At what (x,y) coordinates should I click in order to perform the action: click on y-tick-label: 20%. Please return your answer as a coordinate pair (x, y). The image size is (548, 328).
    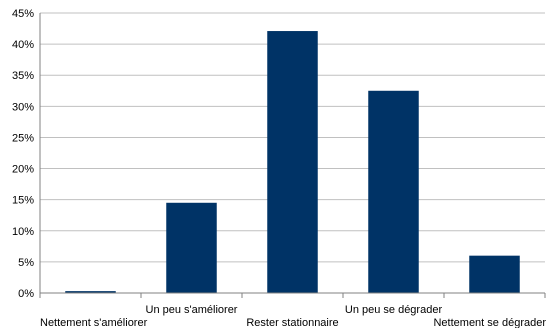
    Looking at the image, I should click on (23, 170).